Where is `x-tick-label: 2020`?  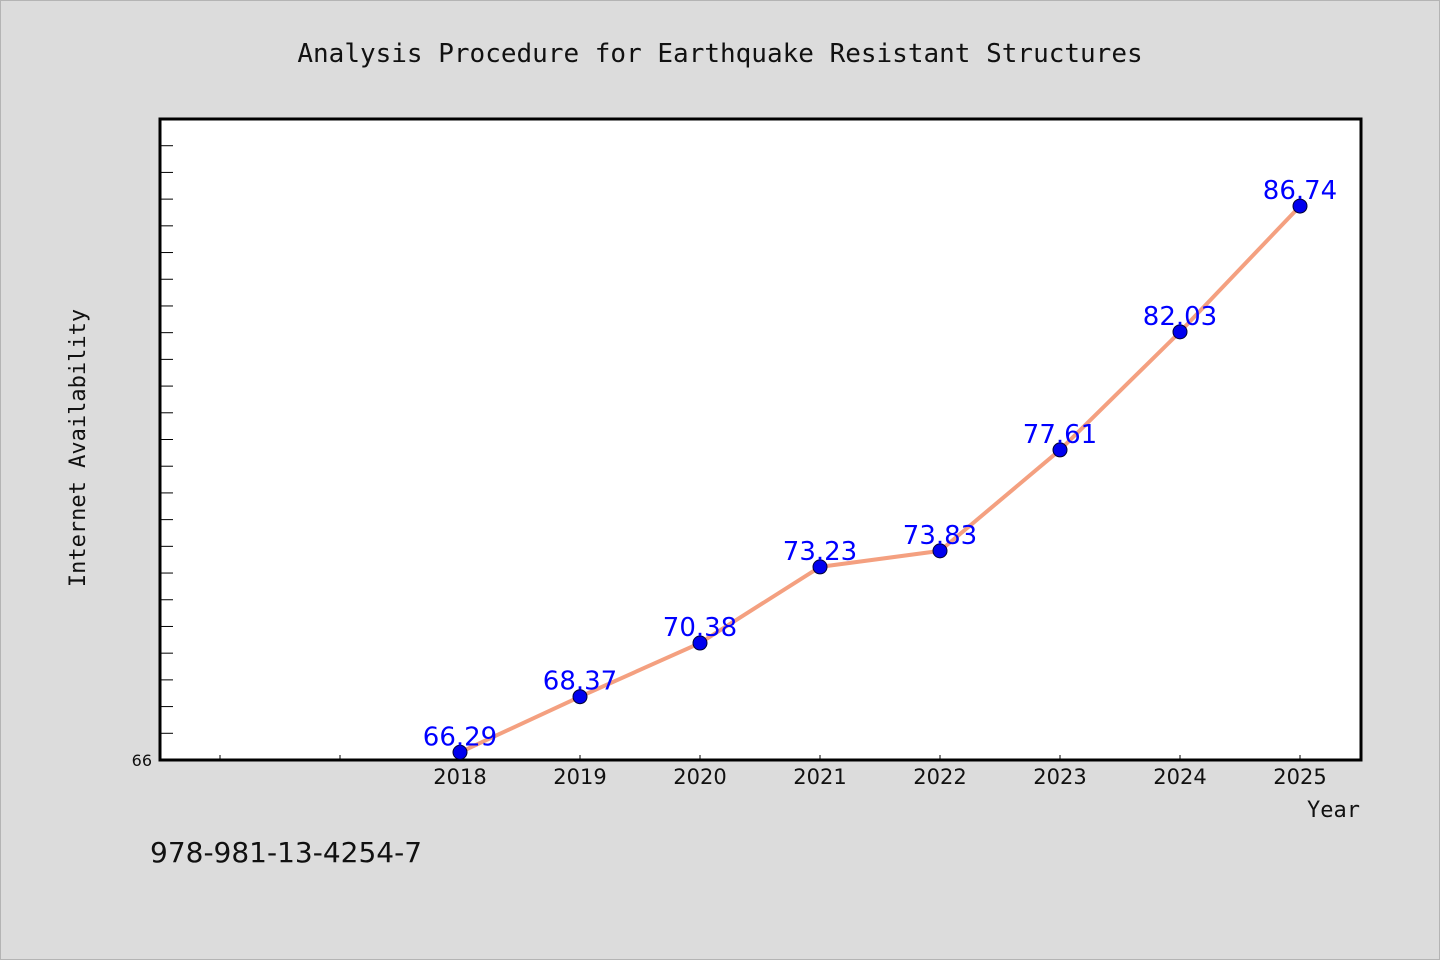 x-tick-label: 2020 is located at coordinates (699, 777).